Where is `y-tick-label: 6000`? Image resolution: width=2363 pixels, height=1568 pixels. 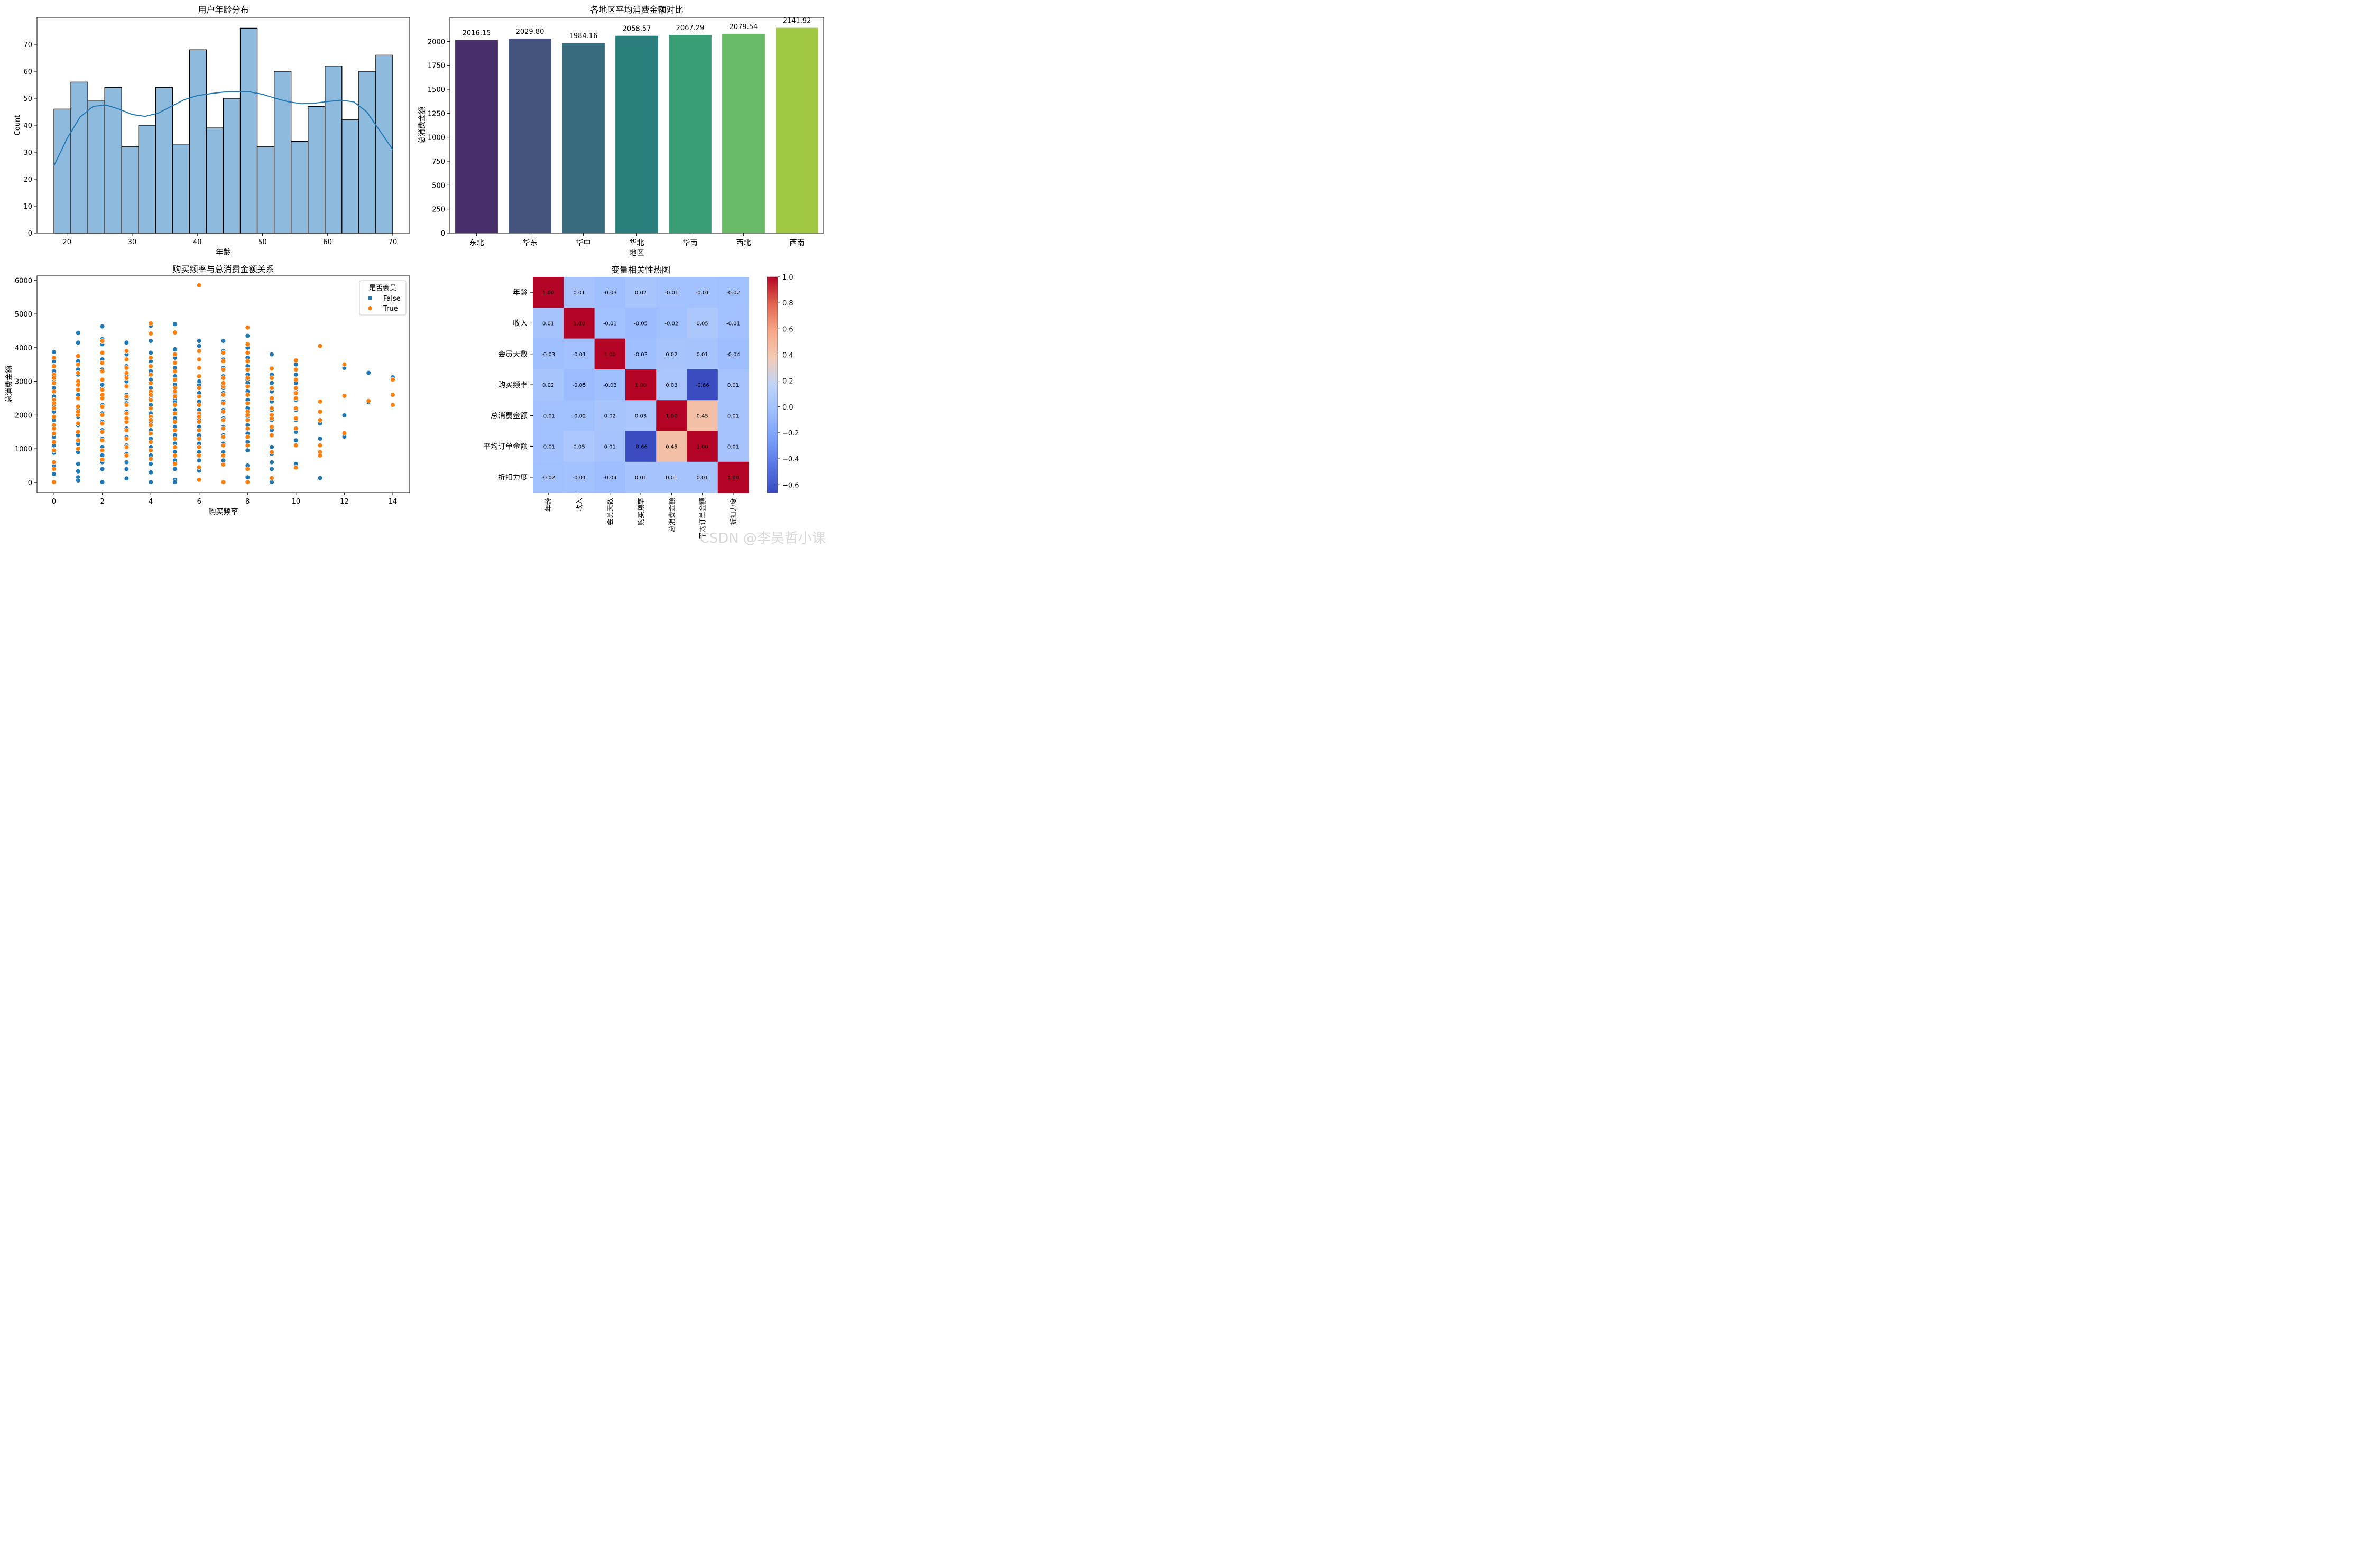
y-tick-label: 6000 is located at coordinates (23, 281).